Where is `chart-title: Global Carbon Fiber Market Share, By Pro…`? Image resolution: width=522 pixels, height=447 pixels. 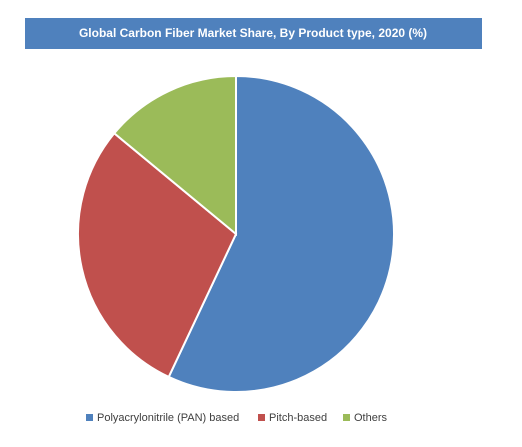 chart-title: Global Carbon Fiber Market Share, By Pro… is located at coordinates (253, 33).